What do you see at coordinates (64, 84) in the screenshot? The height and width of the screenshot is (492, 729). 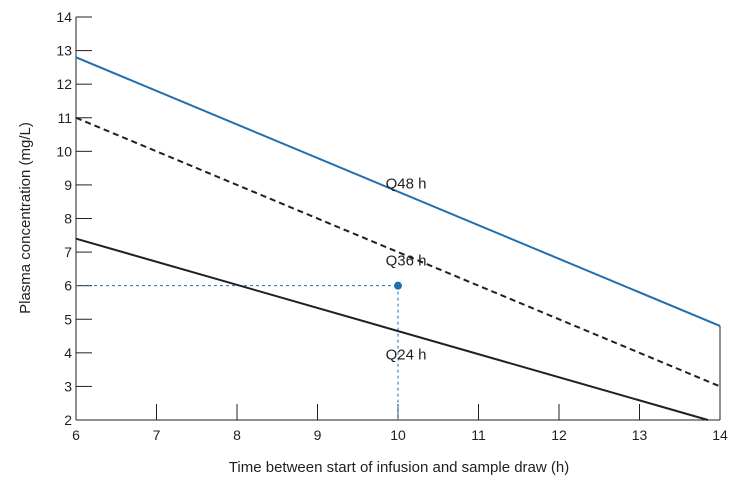 I see `y-tick-label: 12` at bounding box center [64, 84].